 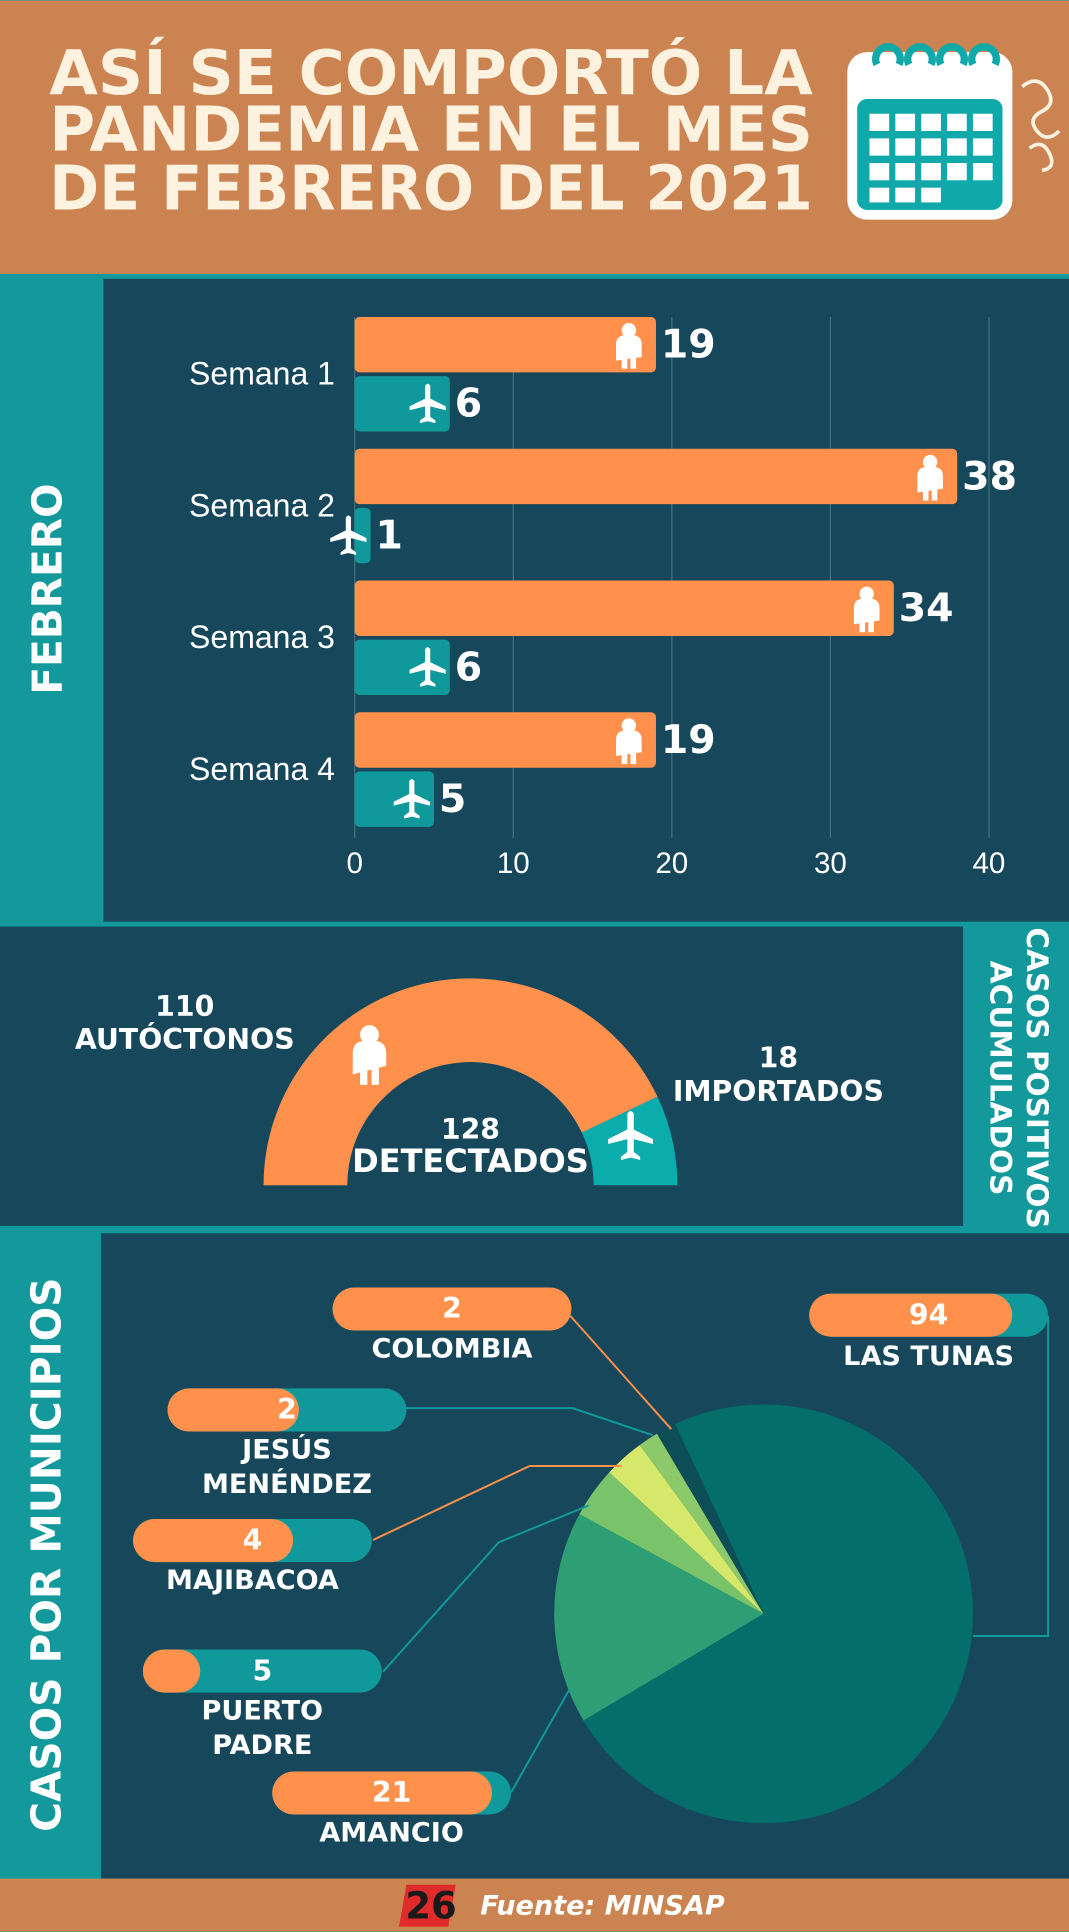 What do you see at coordinates (184, 1006) in the screenshot?
I see `value-label: 110` at bounding box center [184, 1006].